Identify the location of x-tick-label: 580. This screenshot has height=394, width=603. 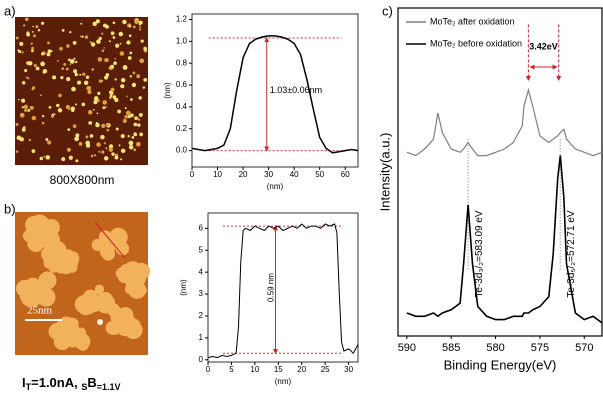
(495, 348).